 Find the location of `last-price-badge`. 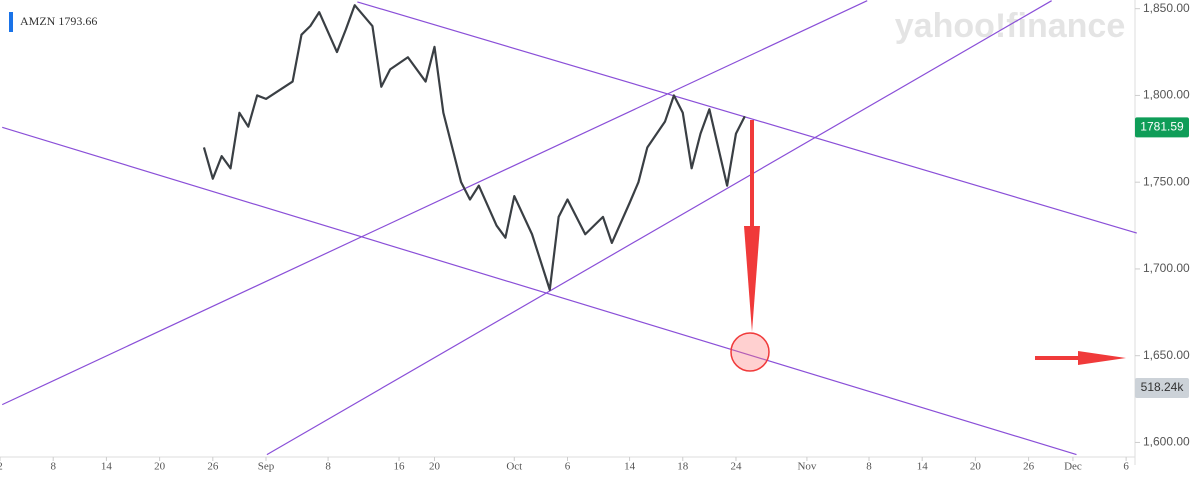

last-price-badge is located at coordinates (1162, 127).